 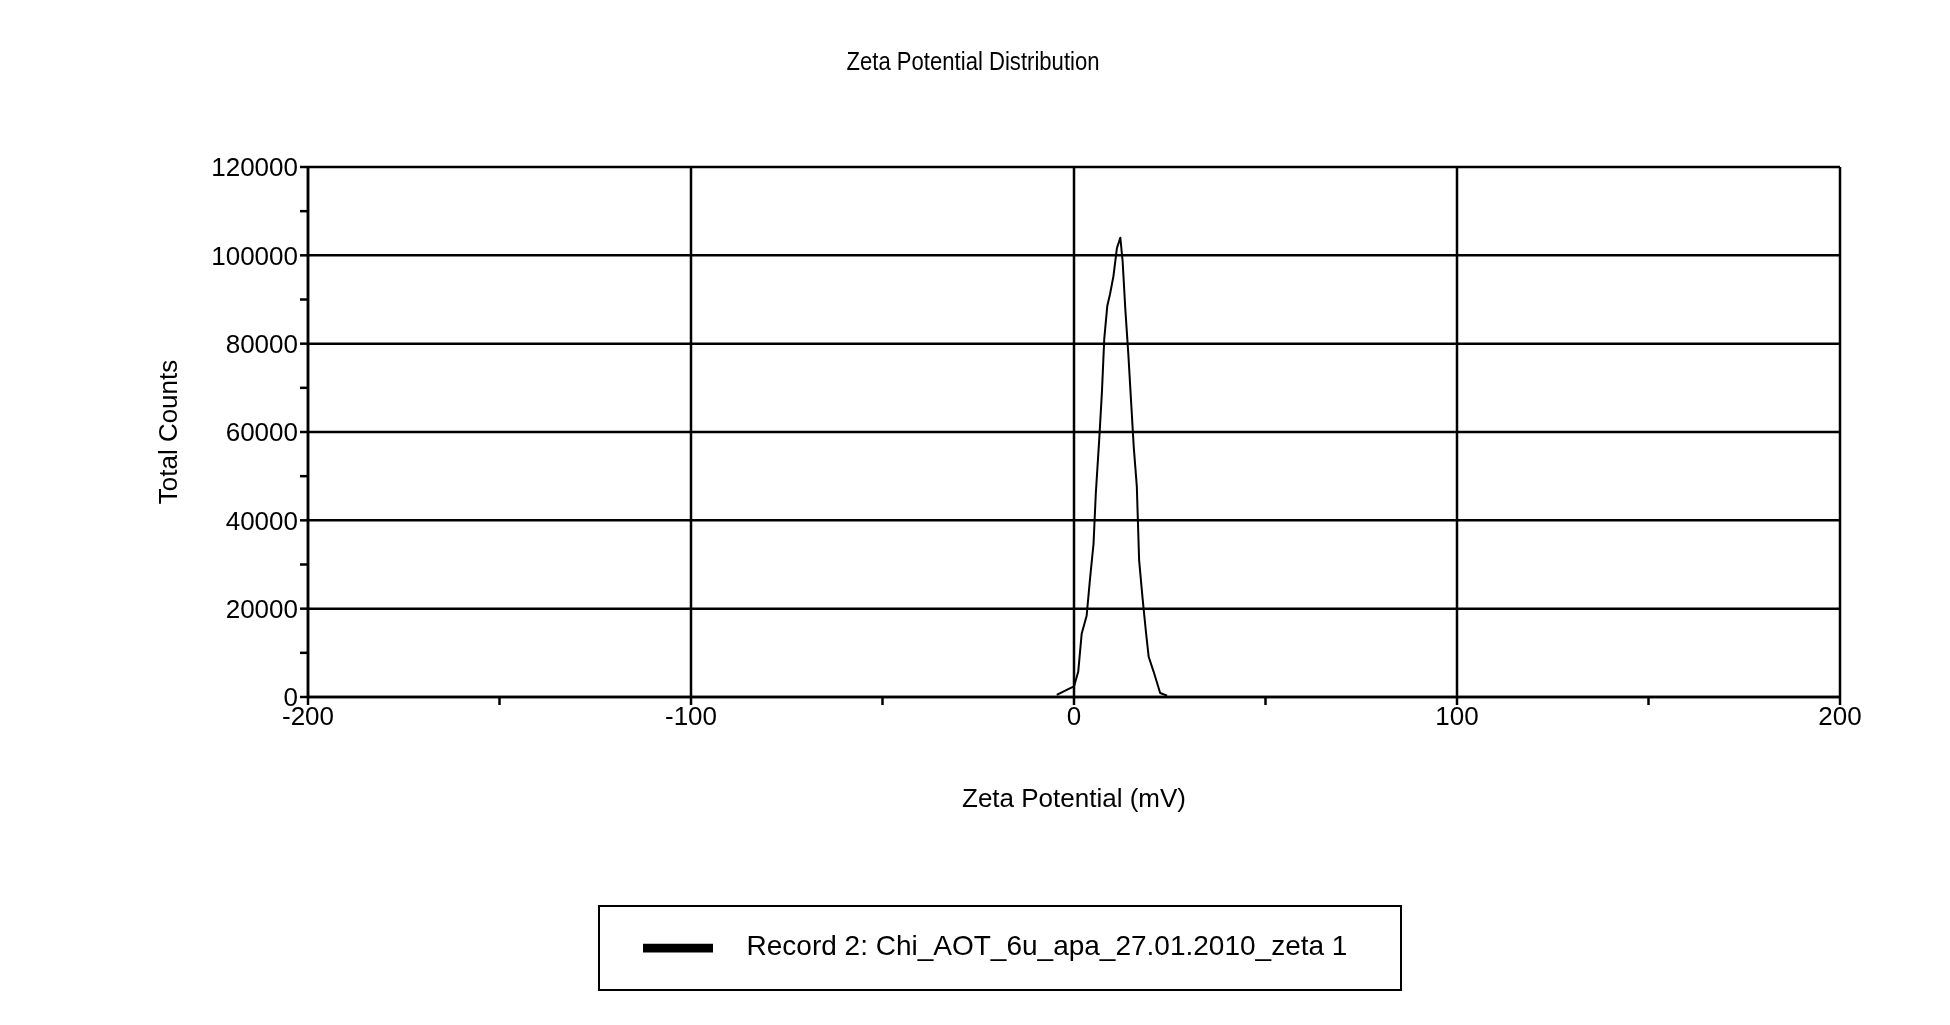 I want to click on y-tick-label: 80000, so click(x=261, y=343).